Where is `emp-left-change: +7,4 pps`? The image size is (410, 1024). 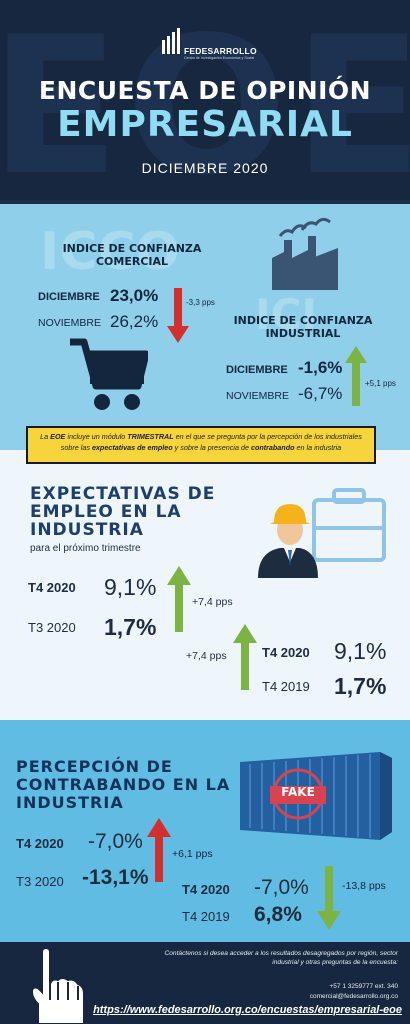 emp-left-change: +7,4 pps is located at coordinates (212, 602).